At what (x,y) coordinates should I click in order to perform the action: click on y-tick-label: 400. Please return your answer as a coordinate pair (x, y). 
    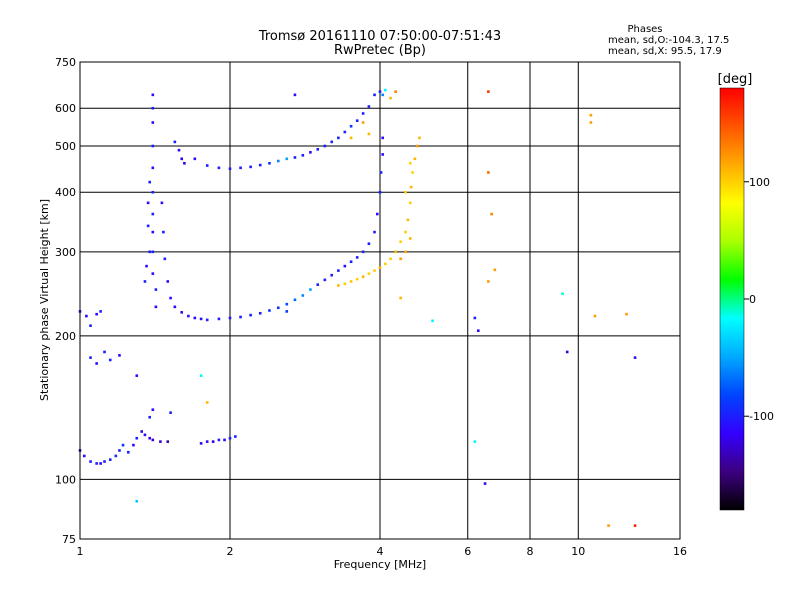
    Looking at the image, I should click on (65, 192).